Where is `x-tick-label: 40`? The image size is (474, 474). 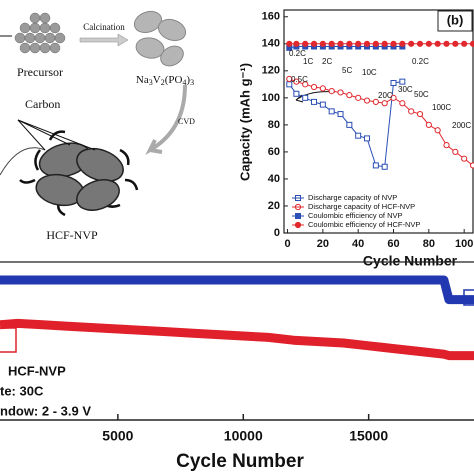
x-tick-label: 40 is located at coordinates (358, 244).